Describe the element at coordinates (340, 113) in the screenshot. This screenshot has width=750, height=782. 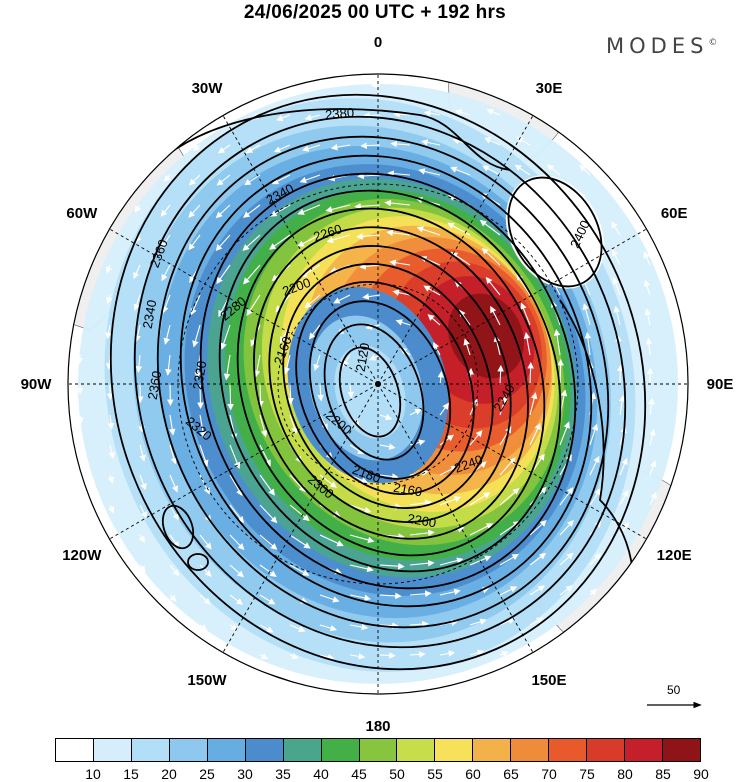
I see `contour-label: 2380` at that location.